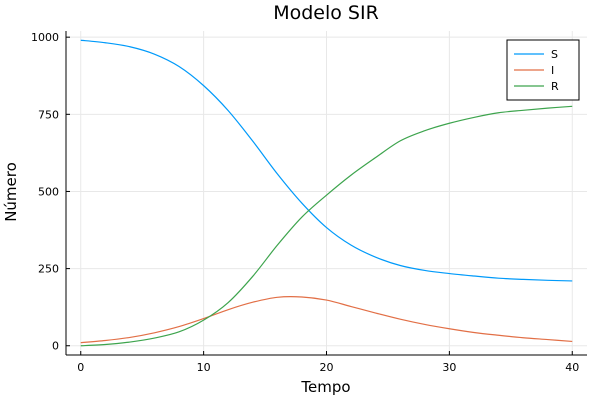 The width and height of the screenshot is (600, 400). I want to click on chart-title: Modelo SIR, so click(326, 13).